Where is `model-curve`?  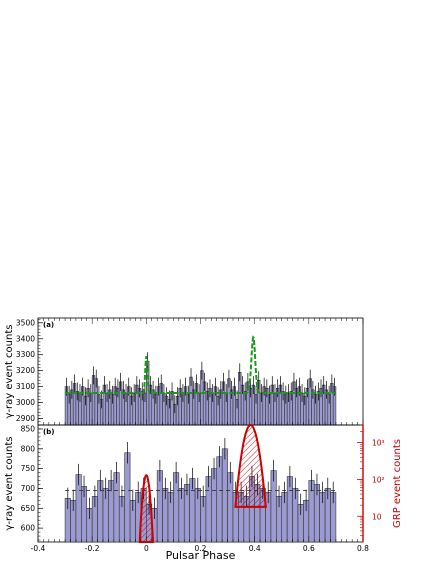
model-curve is located at coordinates (200, 365).